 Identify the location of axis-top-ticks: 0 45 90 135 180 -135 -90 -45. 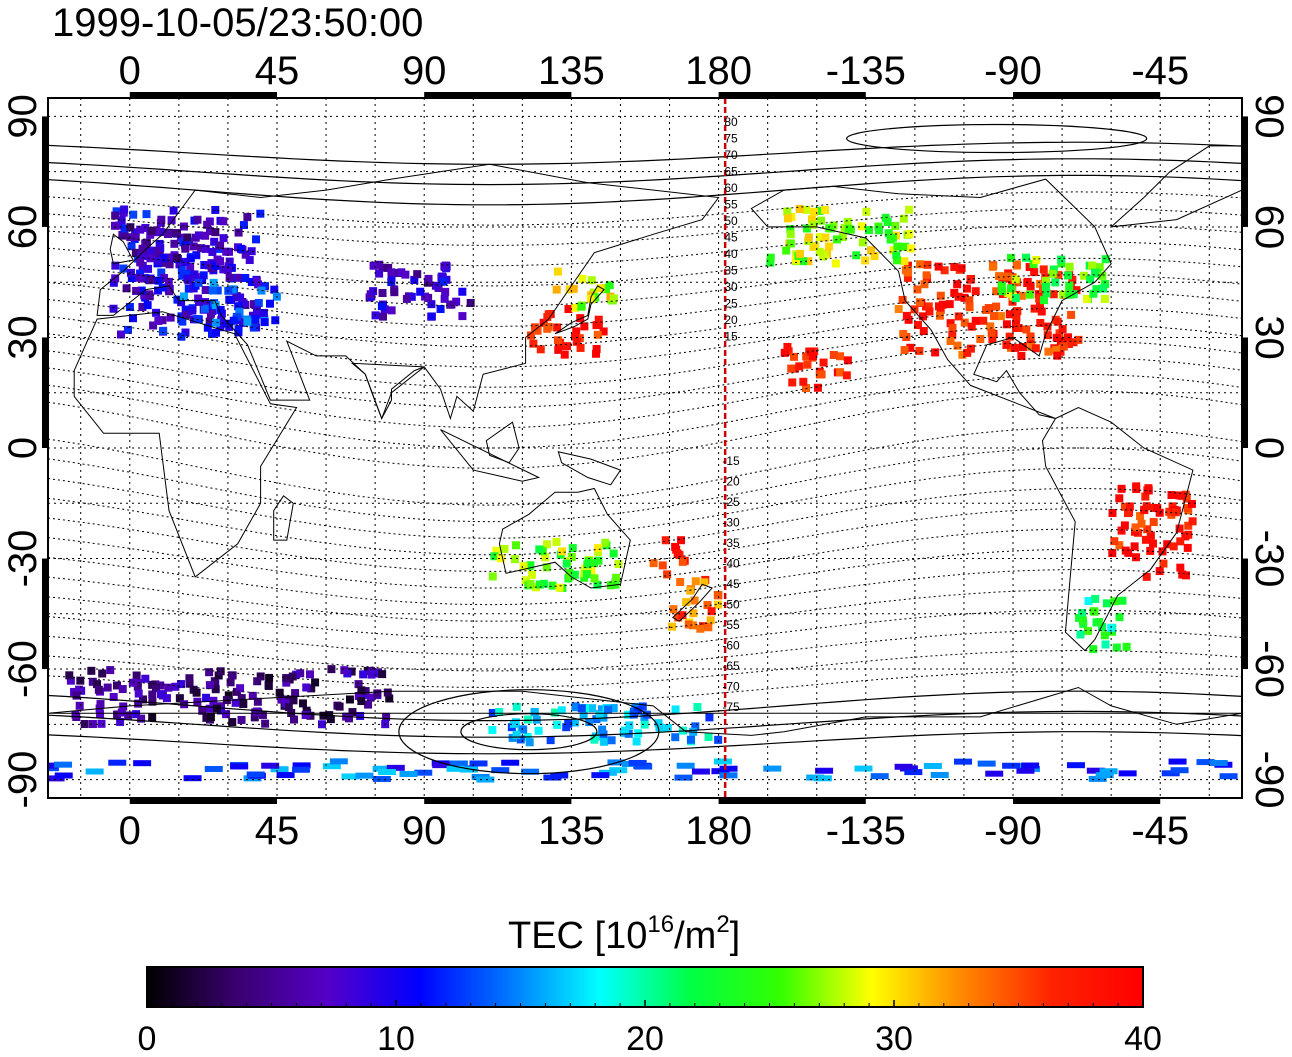
(654, 71).